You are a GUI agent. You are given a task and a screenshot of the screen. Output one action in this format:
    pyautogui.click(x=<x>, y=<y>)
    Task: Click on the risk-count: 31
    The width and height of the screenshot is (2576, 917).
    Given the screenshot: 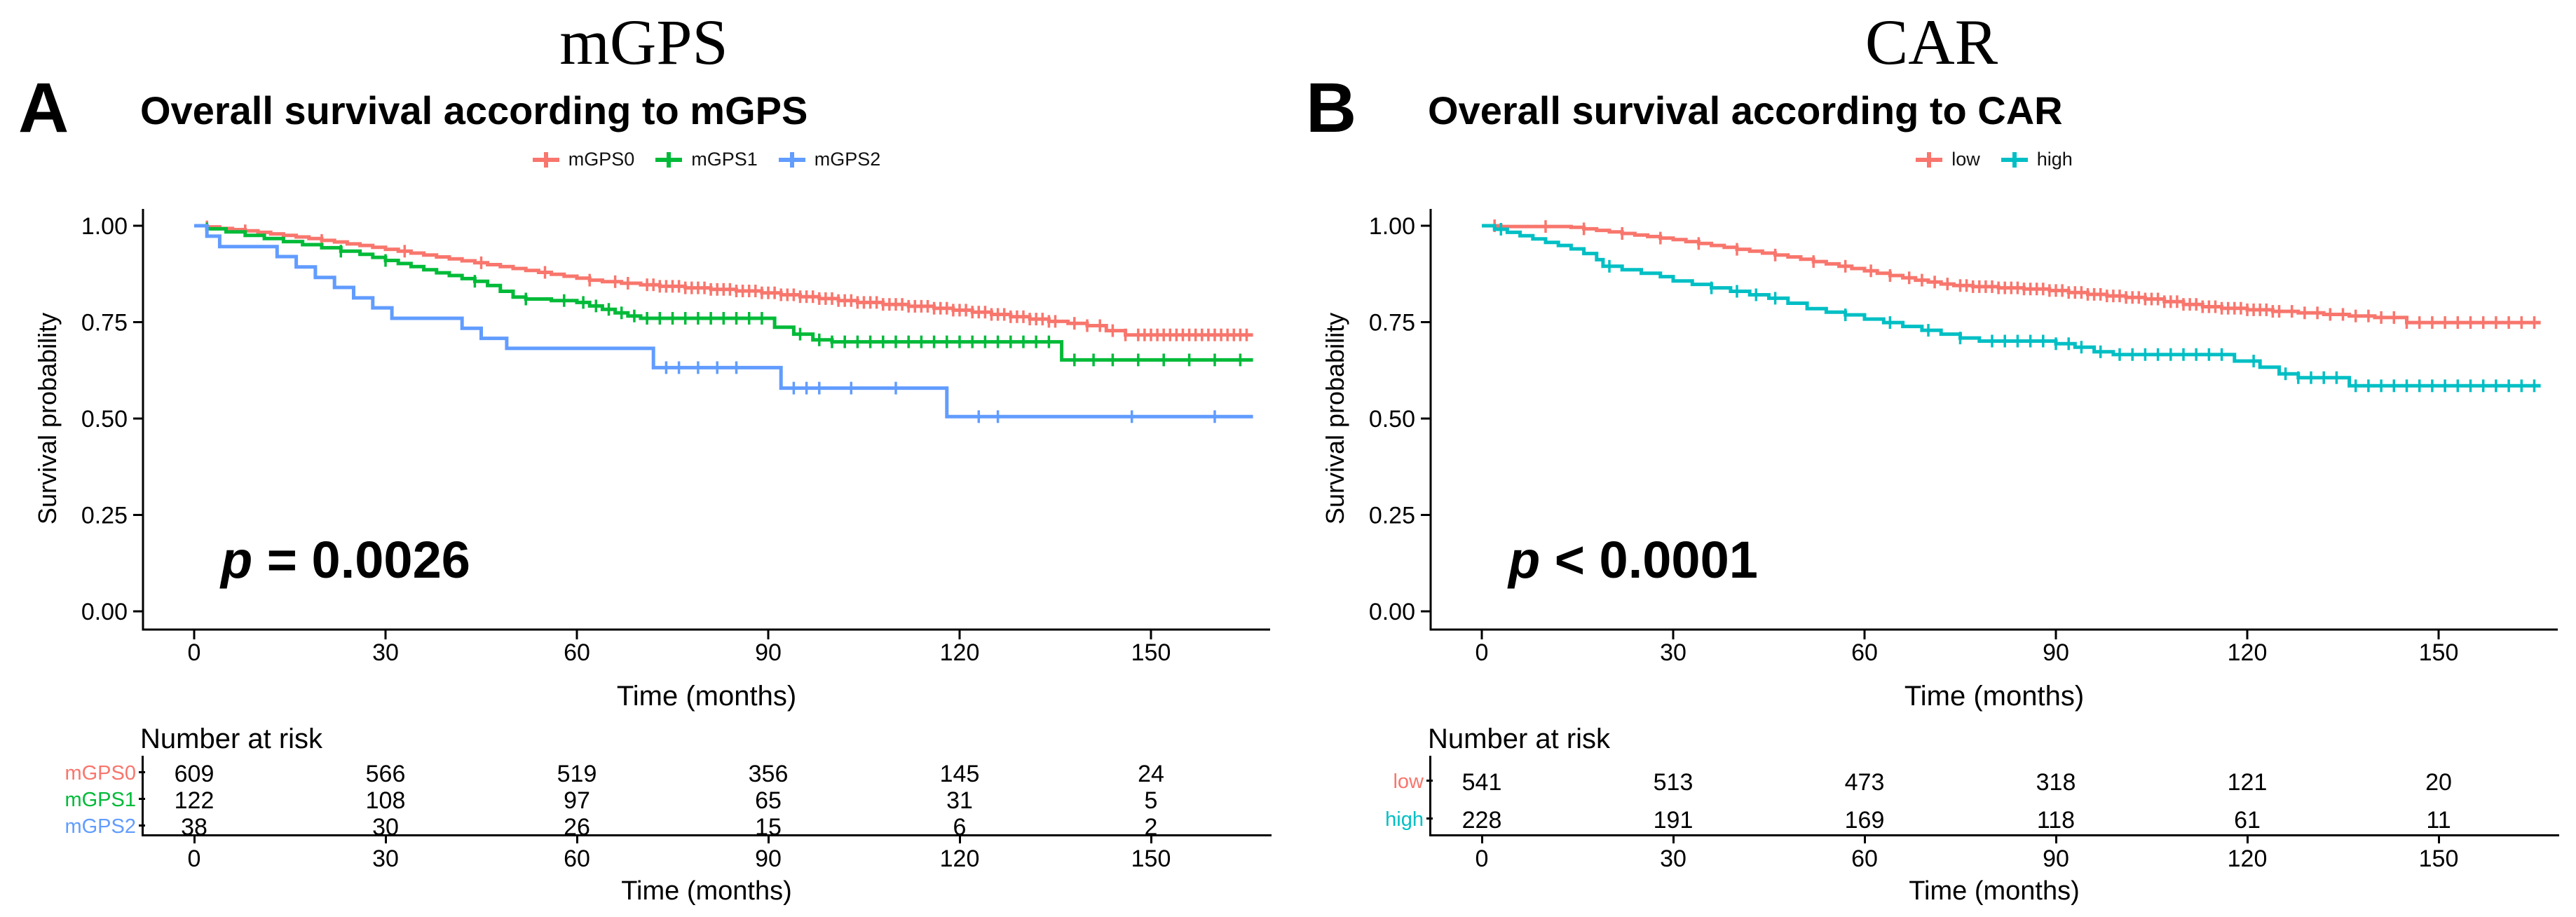 What is the action you would take?
    pyautogui.click(x=959, y=801)
    